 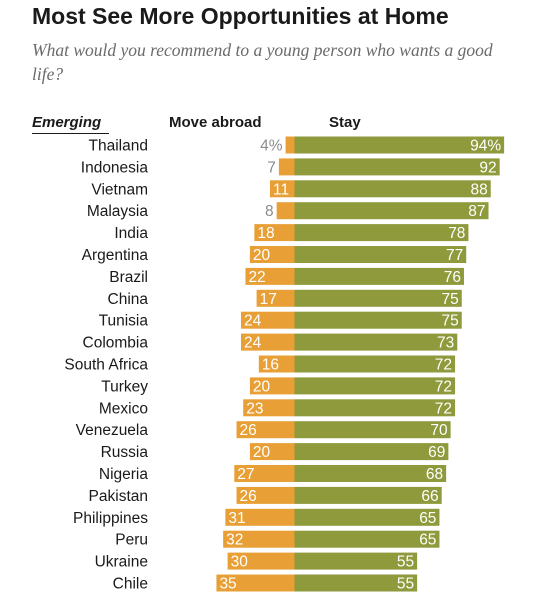 I want to click on stay-value-label: 69, so click(x=436, y=452).